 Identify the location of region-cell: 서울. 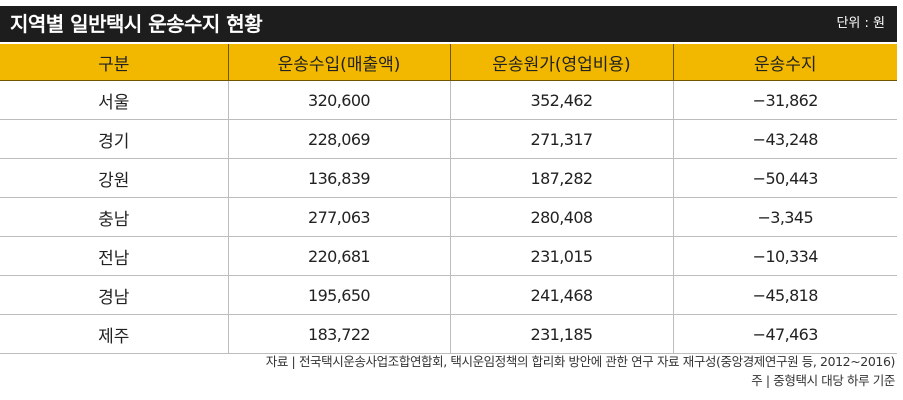
(114, 100).